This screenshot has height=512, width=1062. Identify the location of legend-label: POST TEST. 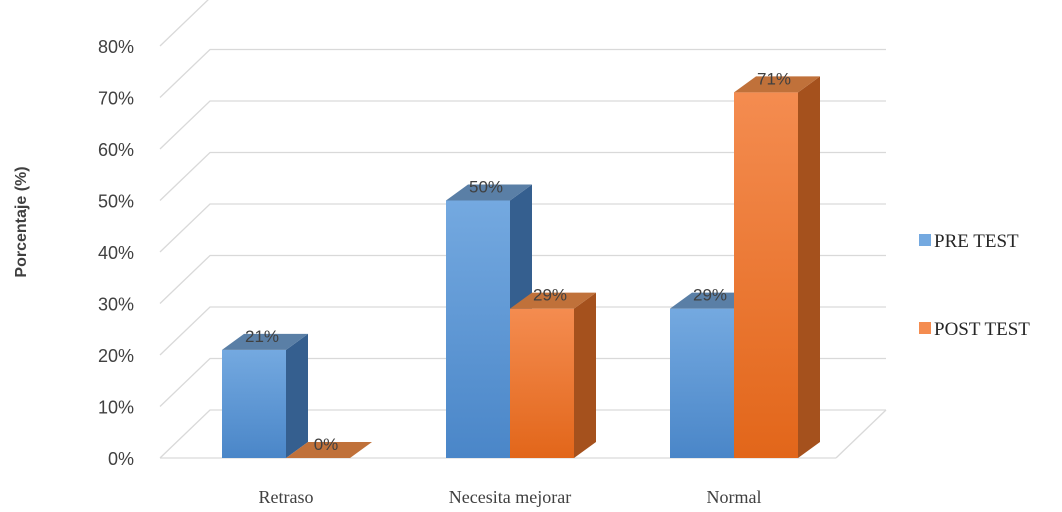
(982, 329).